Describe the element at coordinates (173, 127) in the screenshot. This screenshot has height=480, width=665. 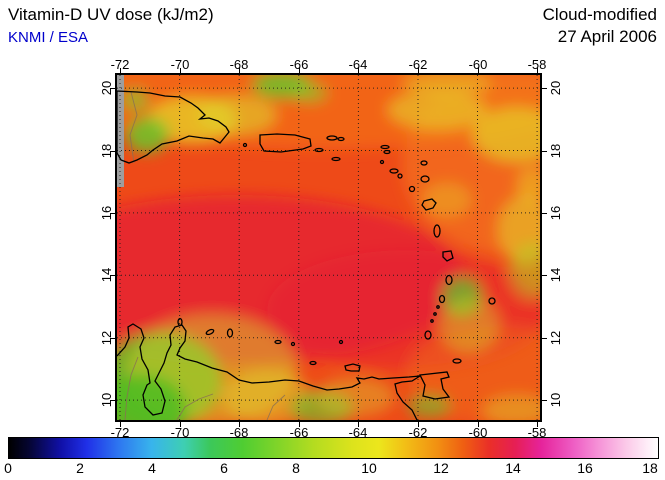
I see `hispaniola-coastline` at that location.